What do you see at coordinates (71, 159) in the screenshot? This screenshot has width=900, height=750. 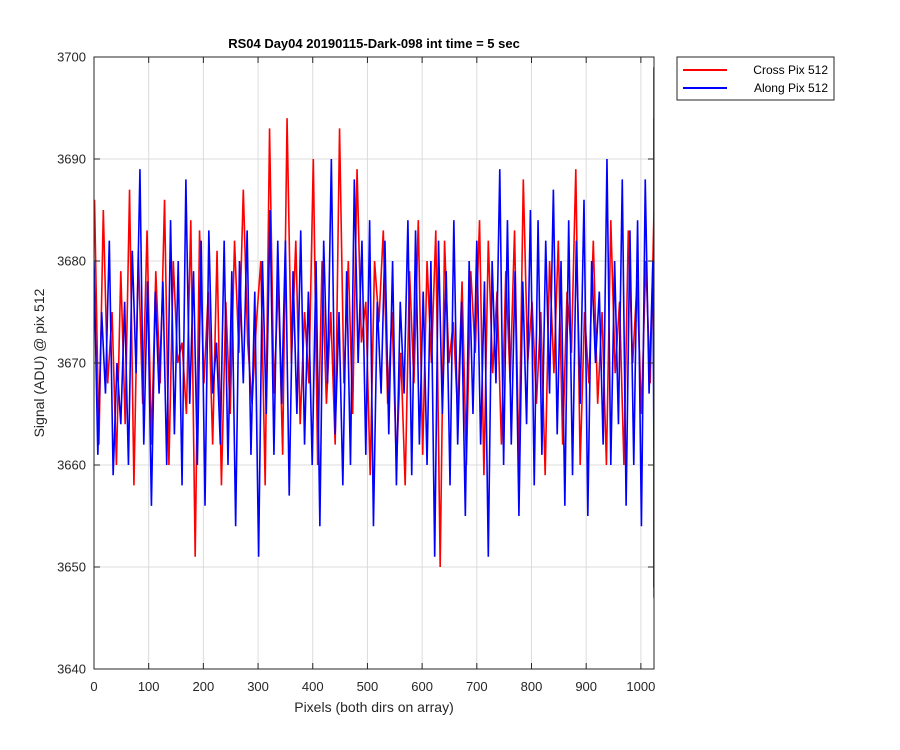 I see `y-tick-label: 3690` at bounding box center [71, 159].